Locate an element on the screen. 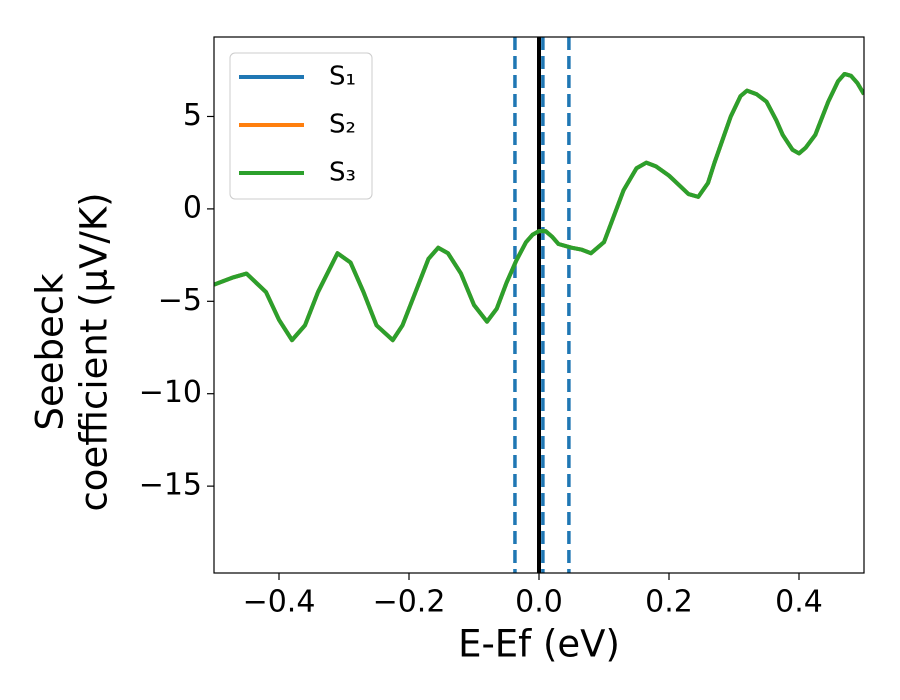  x-tick-label: 0.0 is located at coordinates (539, 602).